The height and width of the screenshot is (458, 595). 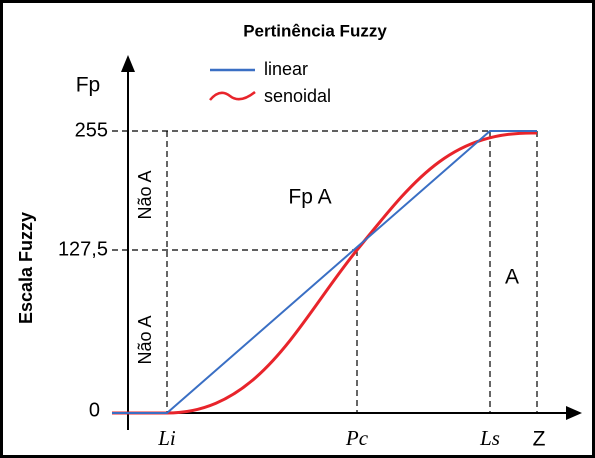 I want to click on y-arrow, so click(x=128, y=63).